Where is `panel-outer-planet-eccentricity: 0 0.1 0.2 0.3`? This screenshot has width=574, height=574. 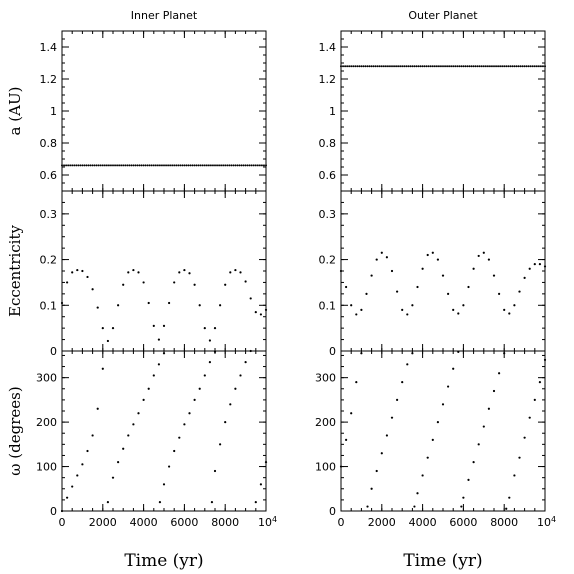
panel-outer-planet-eccentricity: 0 0.1 0.2 0.3 is located at coordinates (433, 274).